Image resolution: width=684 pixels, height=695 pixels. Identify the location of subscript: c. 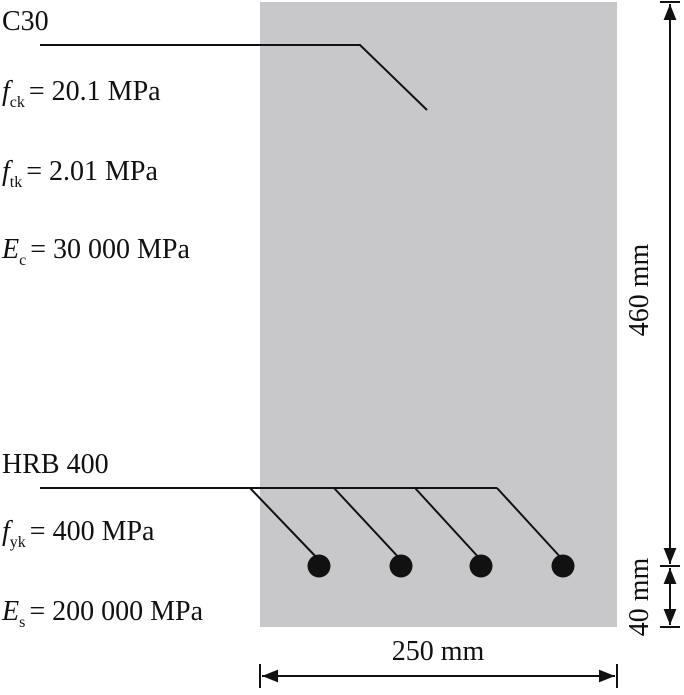
(22, 260).